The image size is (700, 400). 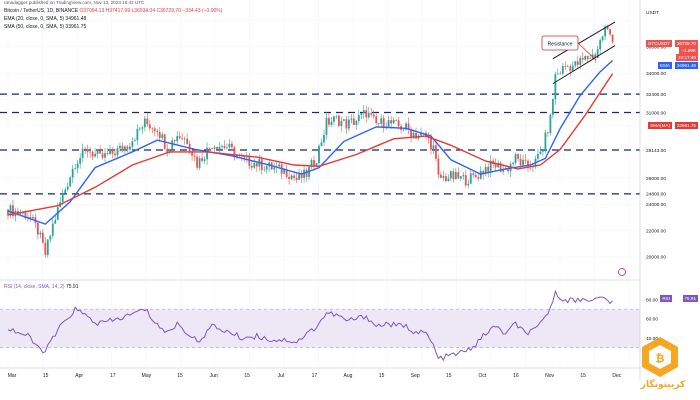 What do you see at coordinates (686, 43) in the screenshot?
I see `last-price-value: 36729.70` at bounding box center [686, 43].